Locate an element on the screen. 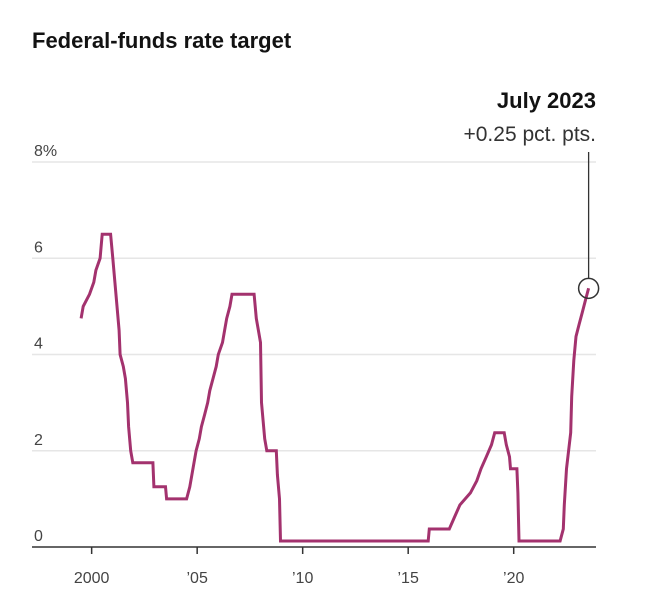 The width and height of the screenshot is (654, 614). y-tick-label: 0 is located at coordinates (38, 536).